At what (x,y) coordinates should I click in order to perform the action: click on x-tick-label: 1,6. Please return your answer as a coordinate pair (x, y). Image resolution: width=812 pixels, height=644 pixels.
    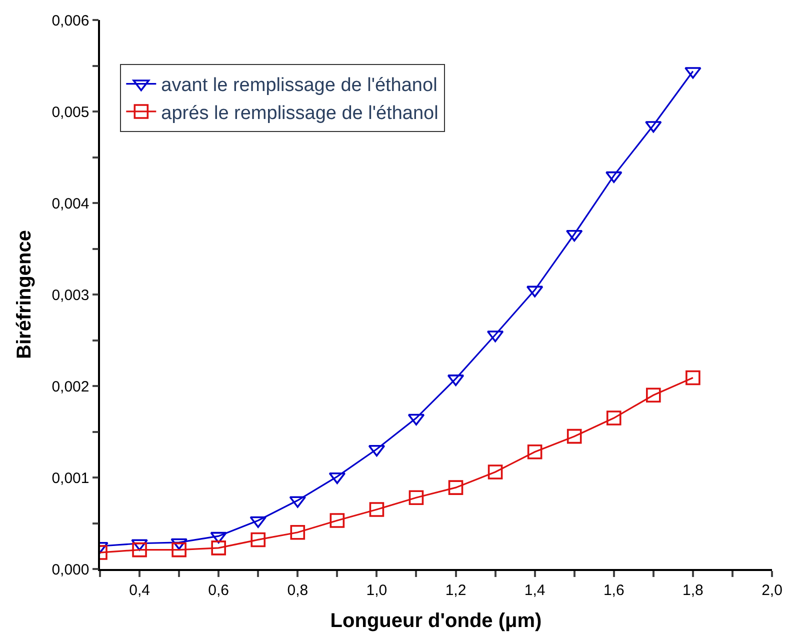
    Looking at the image, I should click on (613, 590).